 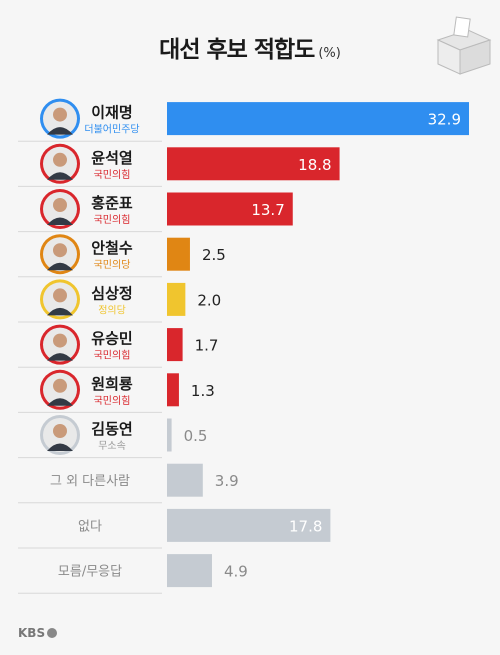 What do you see at coordinates (112, 446) in the screenshot?
I see `candidate-party: 무소속` at bounding box center [112, 446].